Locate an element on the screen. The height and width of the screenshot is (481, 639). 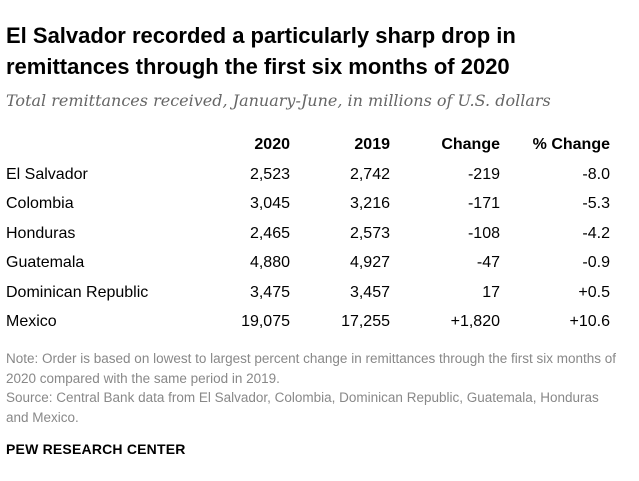
cell-2019: 4,927 is located at coordinates (340, 264).